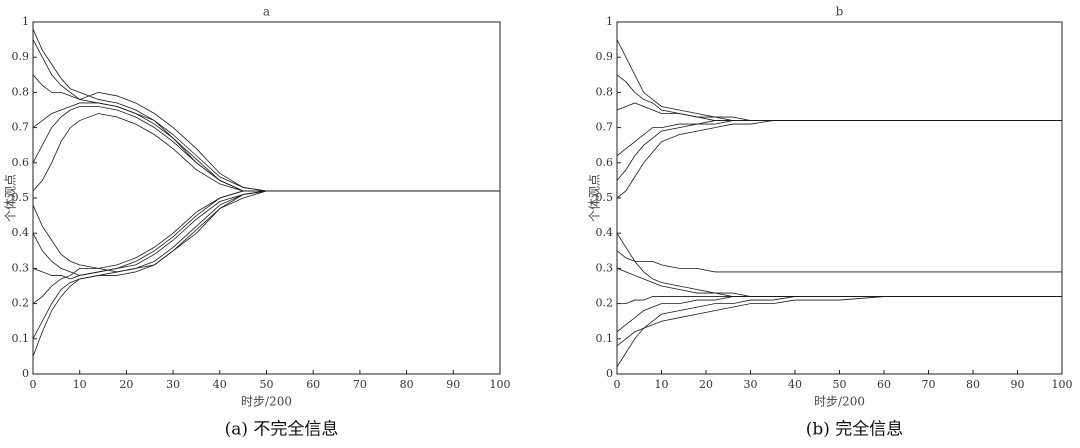 The image size is (1080, 448). What do you see at coordinates (266, 12) in the screenshot?
I see `chart-title: a` at bounding box center [266, 12].